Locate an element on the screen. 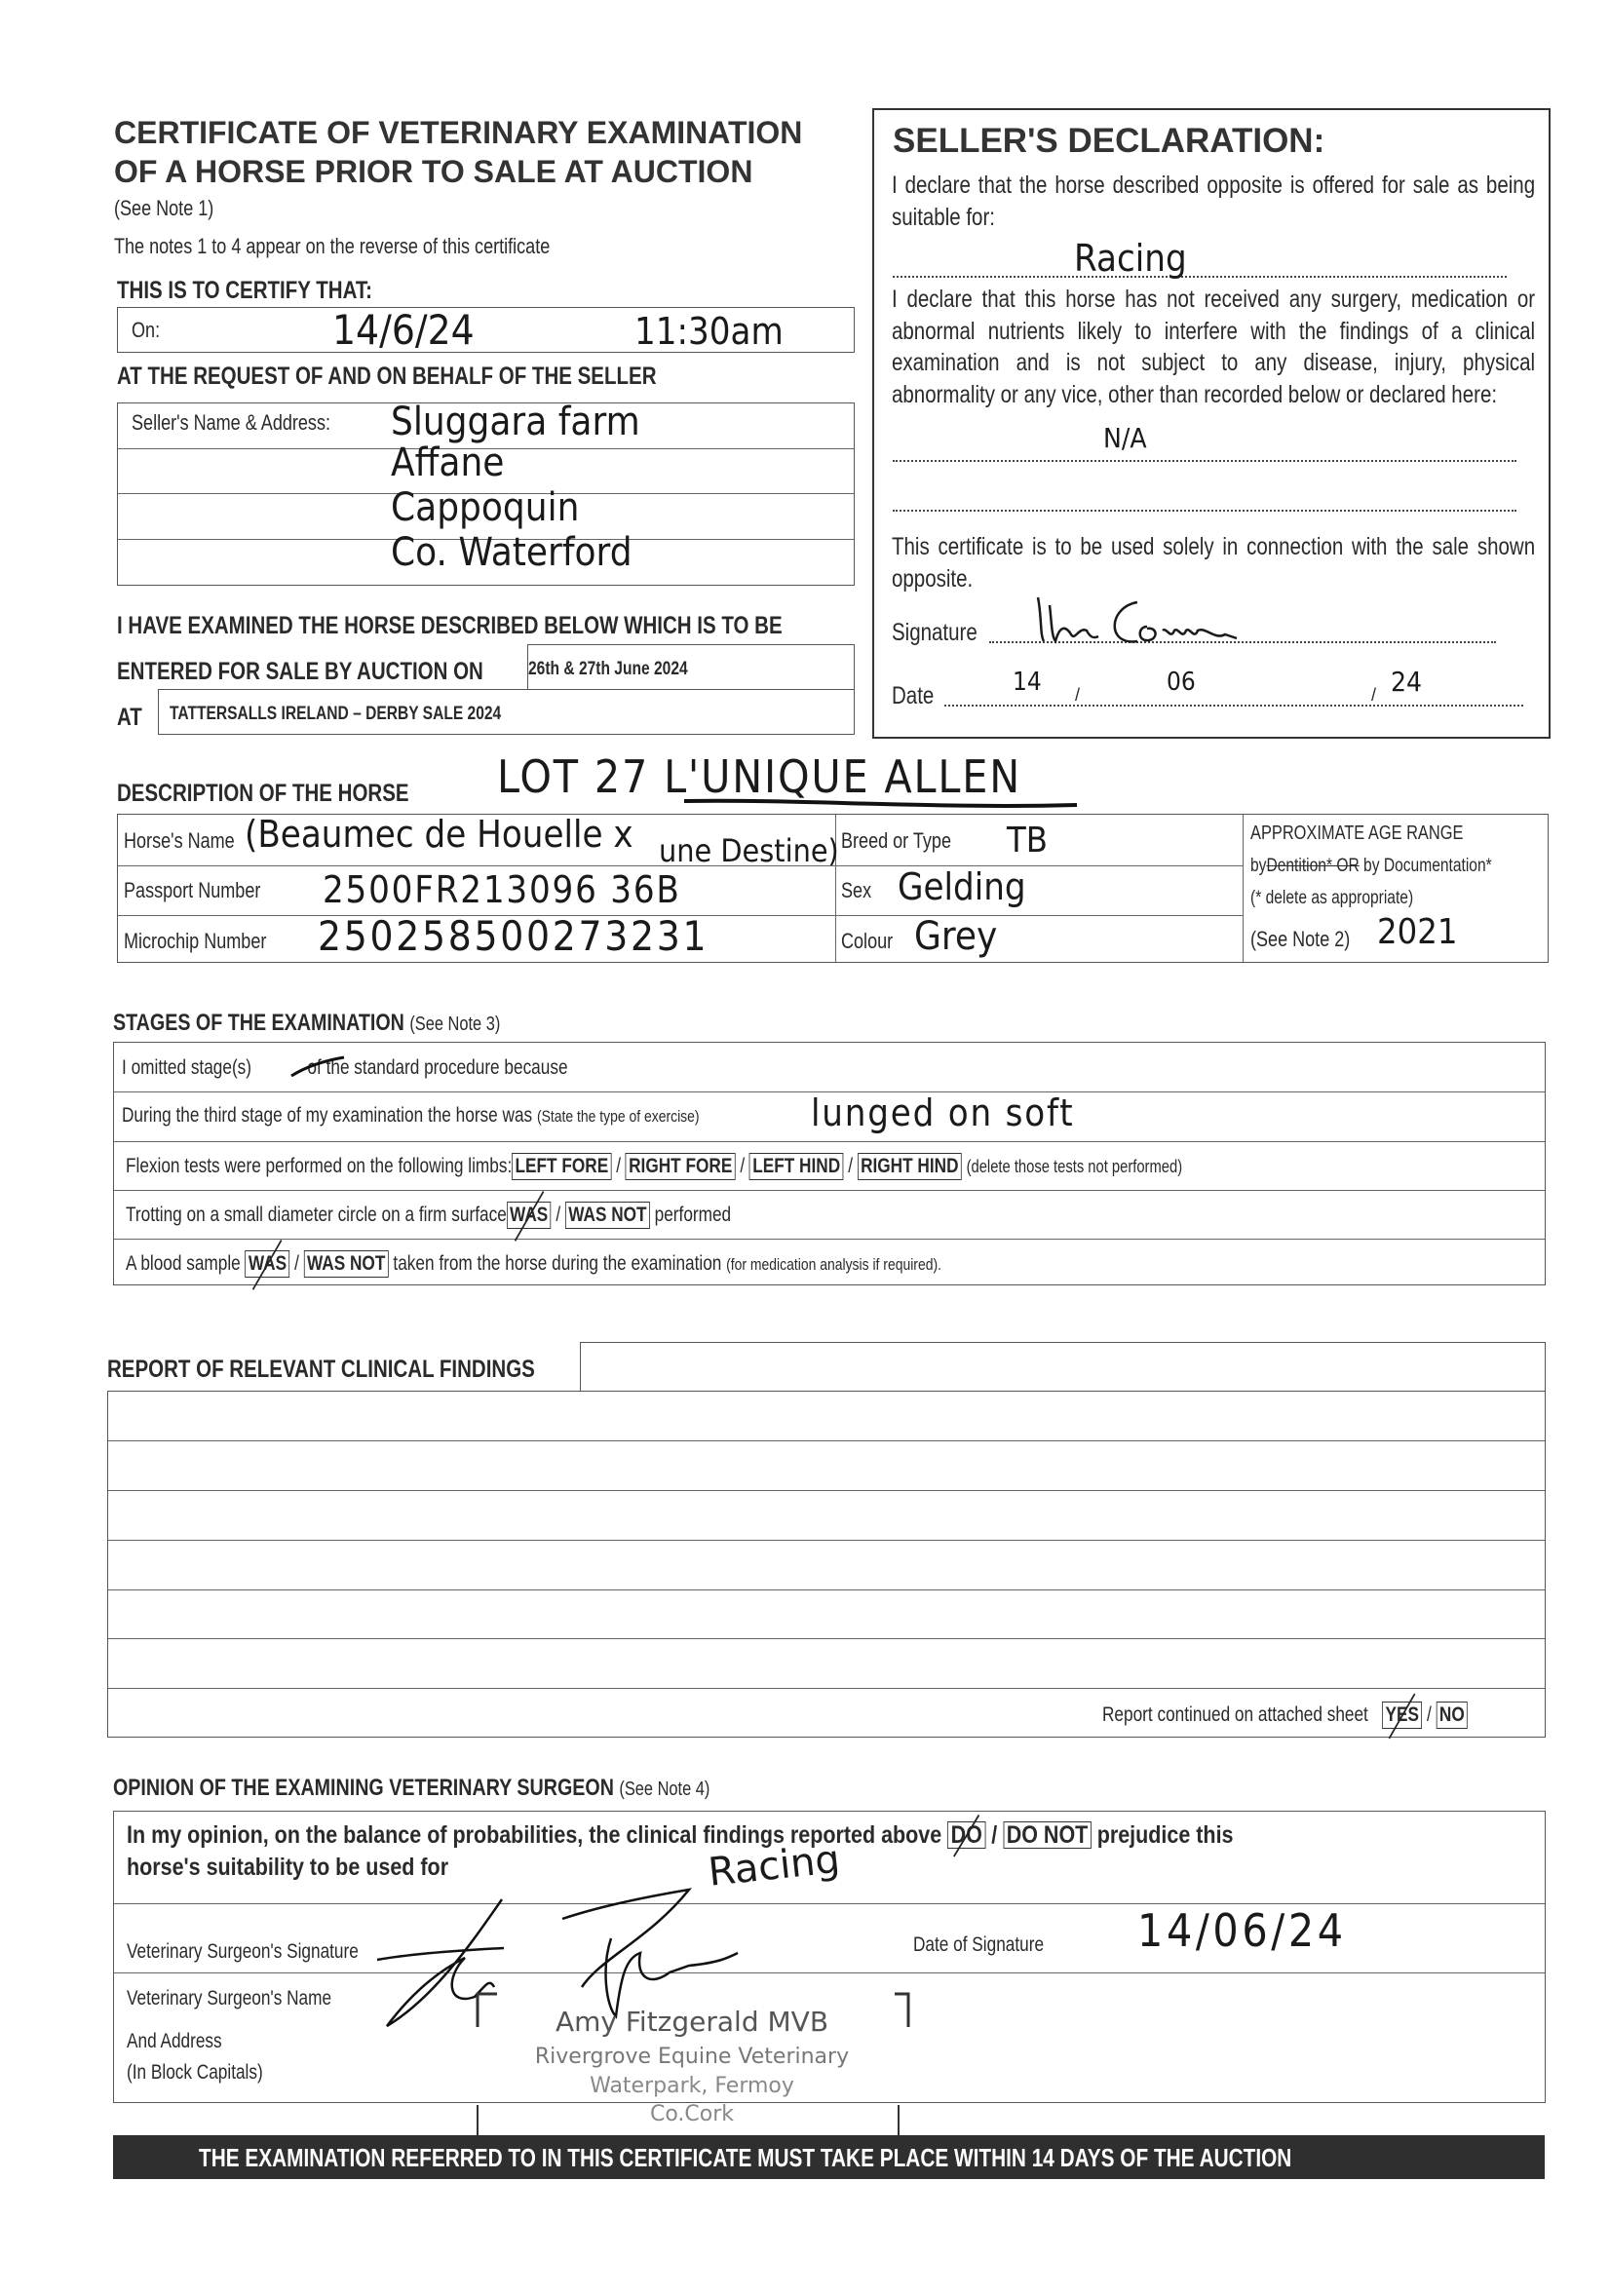 Image resolution: width=1610 pixels, height=2296 pixels. certify-heading: THIS IS TO CERTIFY THAT: is located at coordinates (244, 290).